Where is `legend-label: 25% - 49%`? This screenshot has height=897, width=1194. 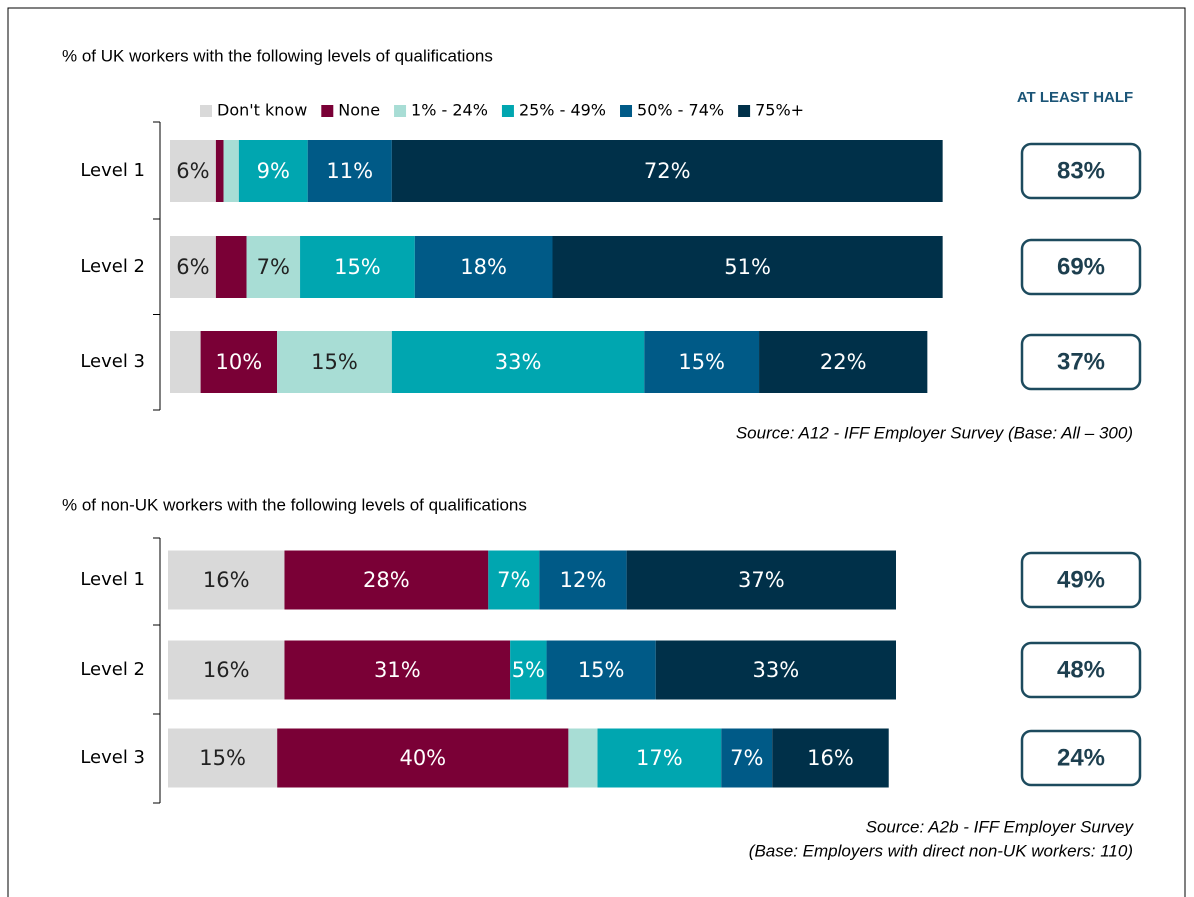 legend-label: 25% - 49% is located at coordinates (562, 110).